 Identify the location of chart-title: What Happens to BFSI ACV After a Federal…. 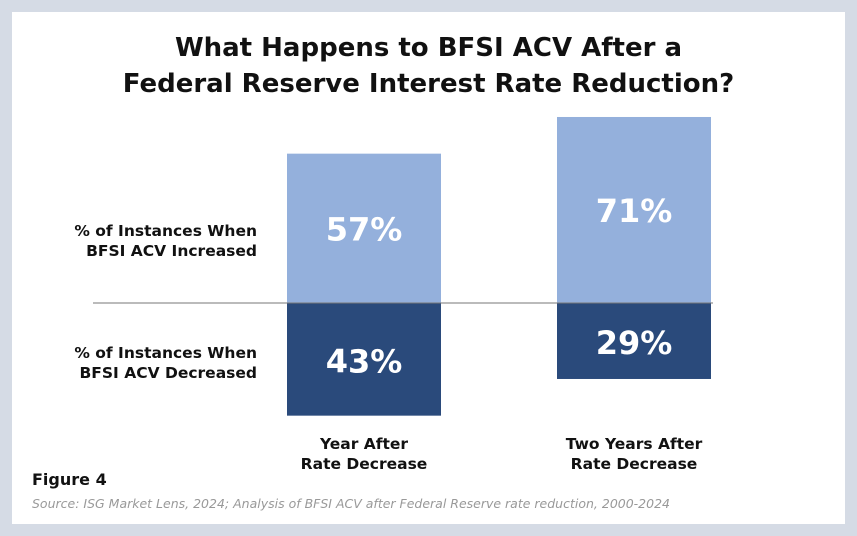
(428, 66).